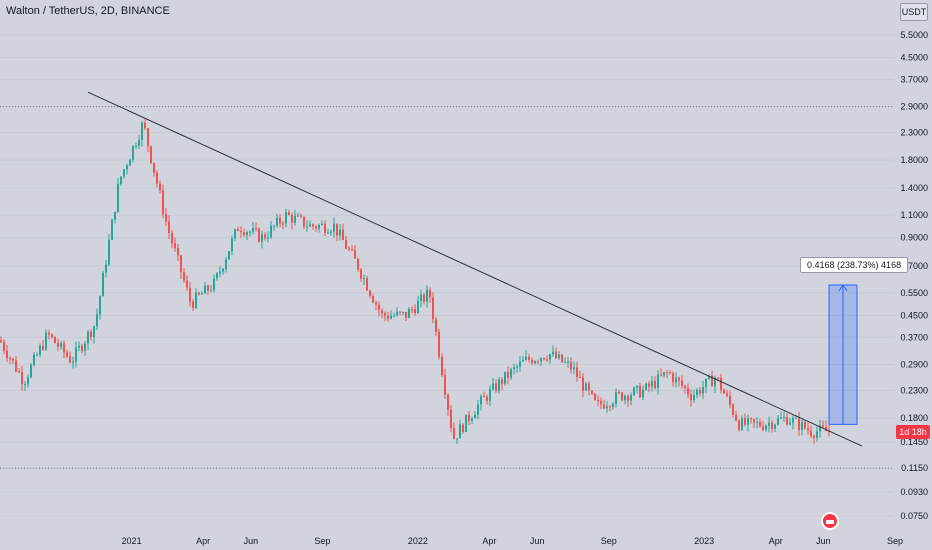 The image size is (932, 550). What do you see at coordinates (914, 57) in the screenshot?
I see `y-tick-label: 4.5000` at bounding box center [914, 57].